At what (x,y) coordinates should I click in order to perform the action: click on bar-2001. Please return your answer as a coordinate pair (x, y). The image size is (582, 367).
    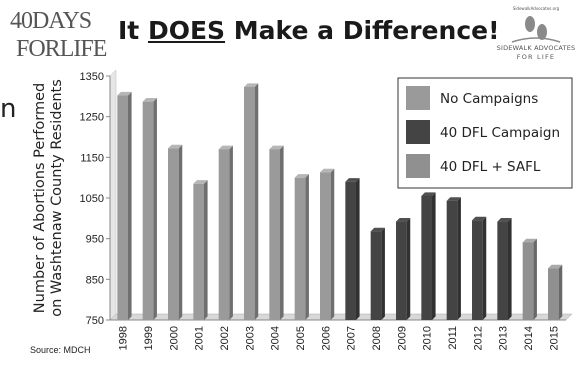
    Looking at the image, I should click on (200, 250).